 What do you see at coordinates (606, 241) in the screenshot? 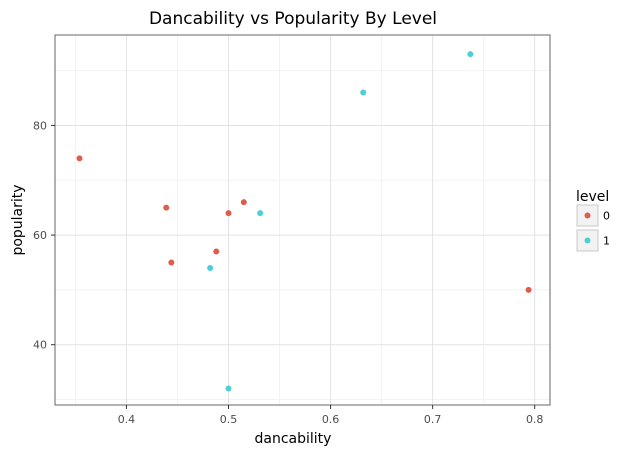
I see `legend-label: 1` at bounding box center [606, 241].